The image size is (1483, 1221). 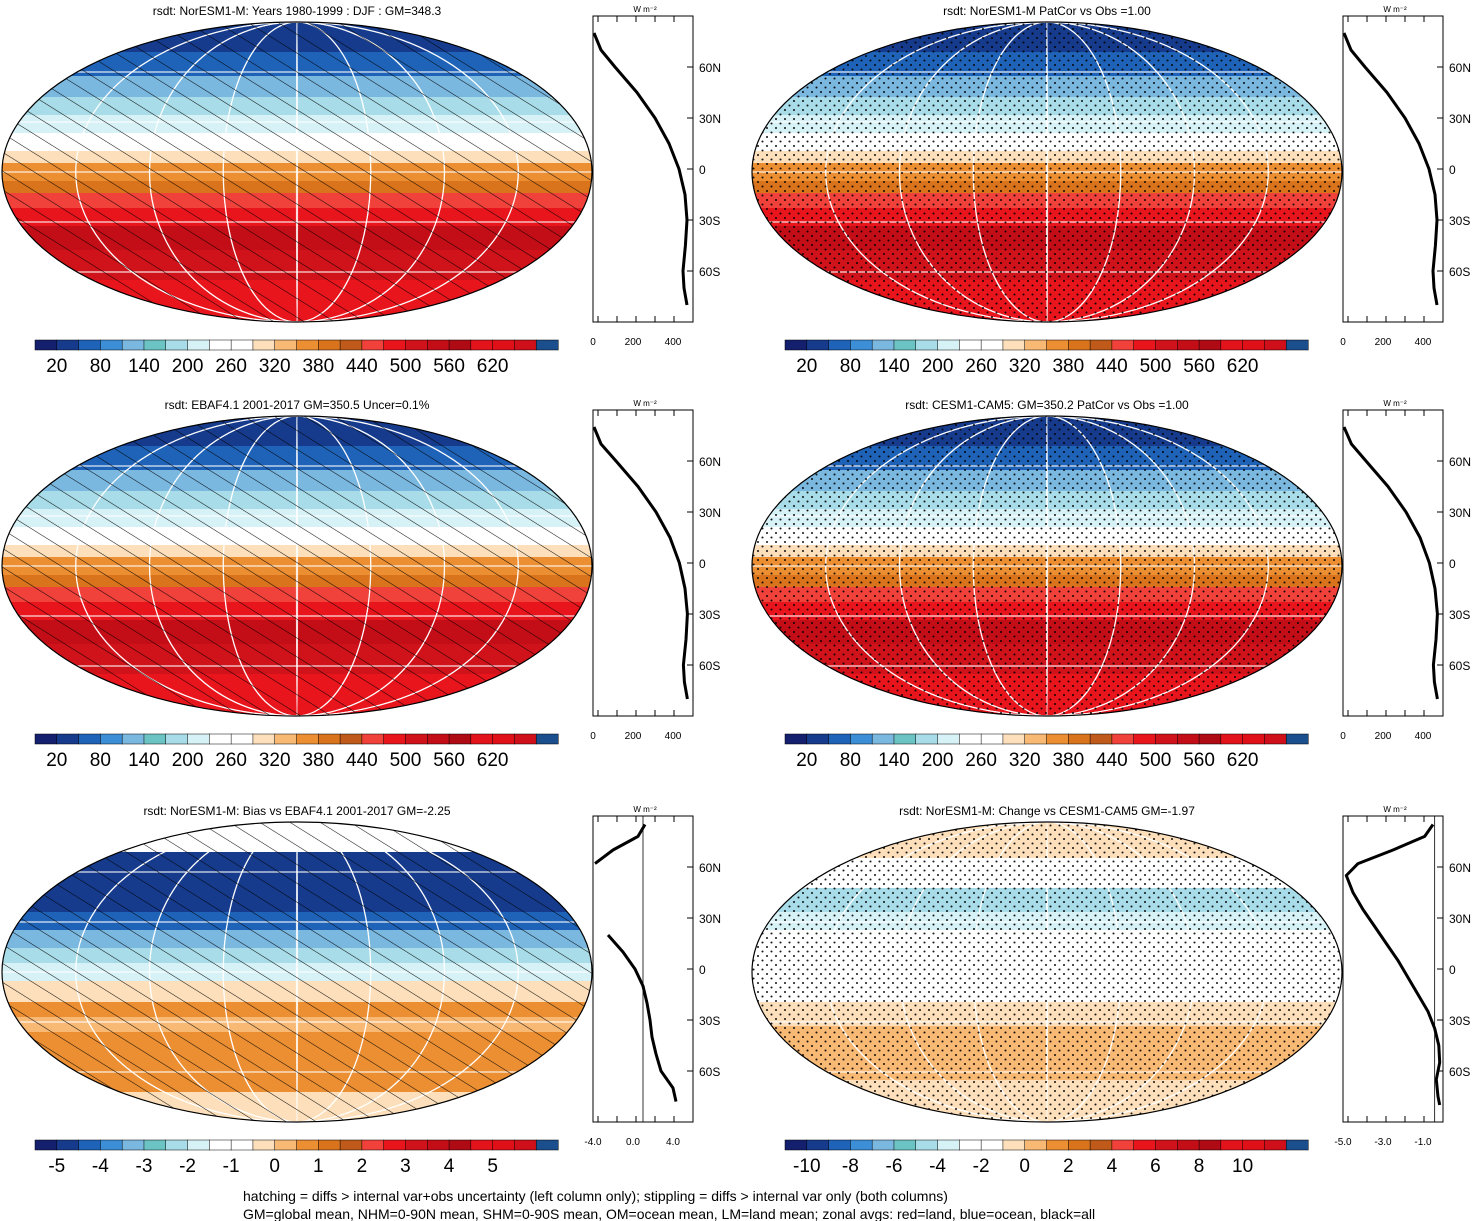 I want to click on colorbar-tick-label: 560, so click(x=449, y=366).